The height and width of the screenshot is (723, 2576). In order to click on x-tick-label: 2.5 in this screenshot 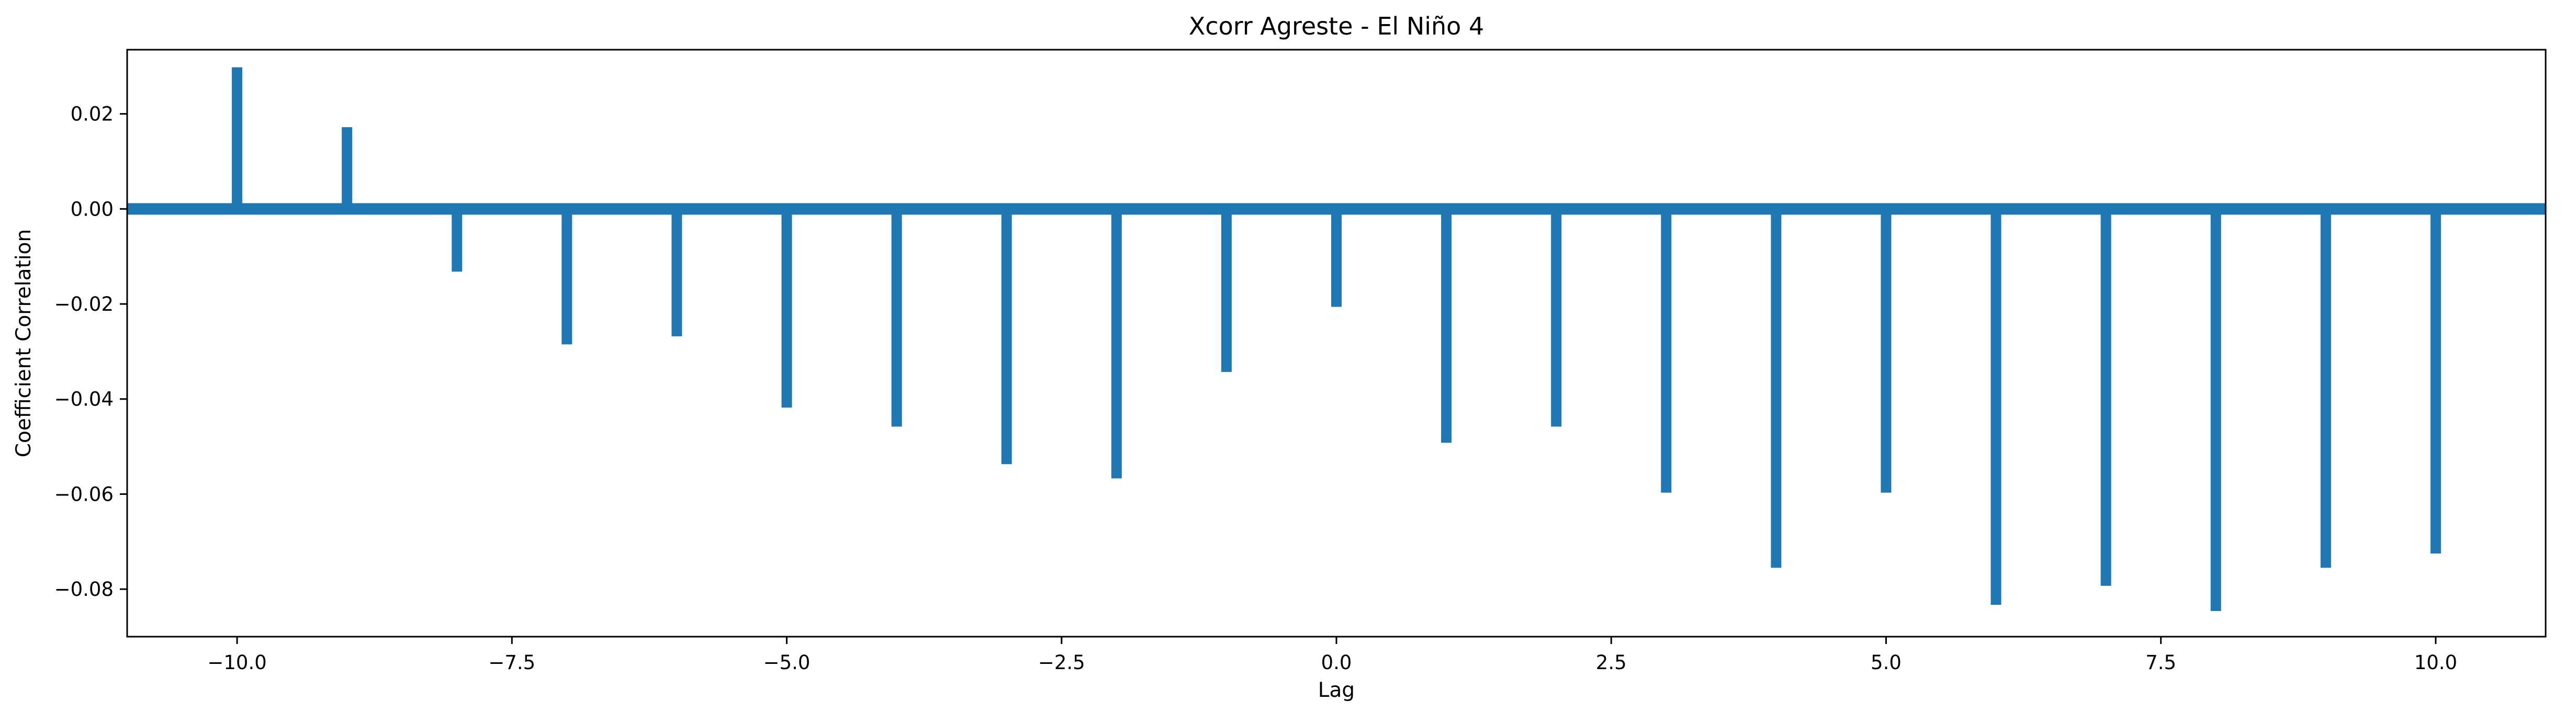, I will do `click(1611, 663)`.